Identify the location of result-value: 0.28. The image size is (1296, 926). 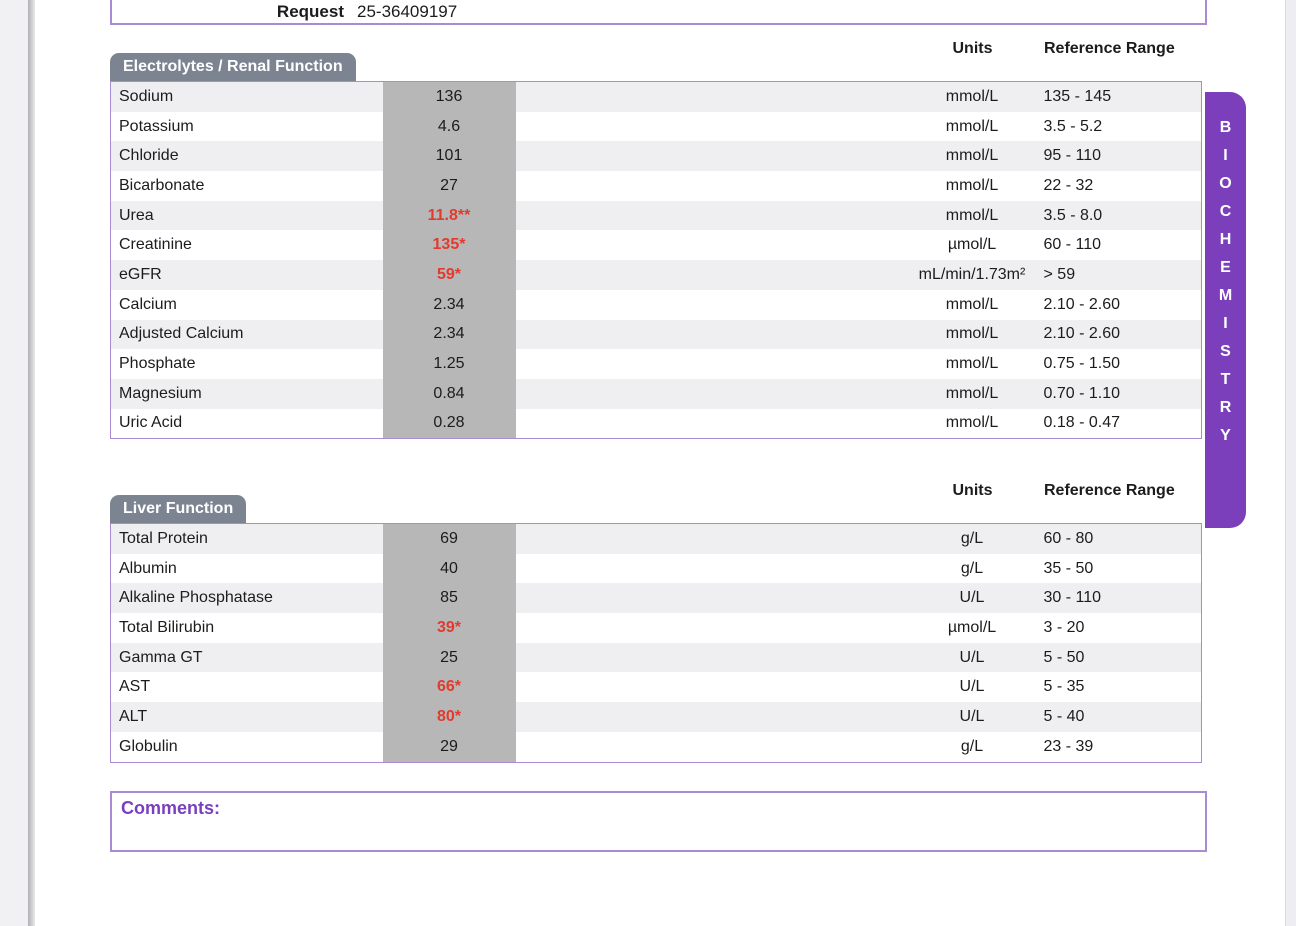
(449, 423).